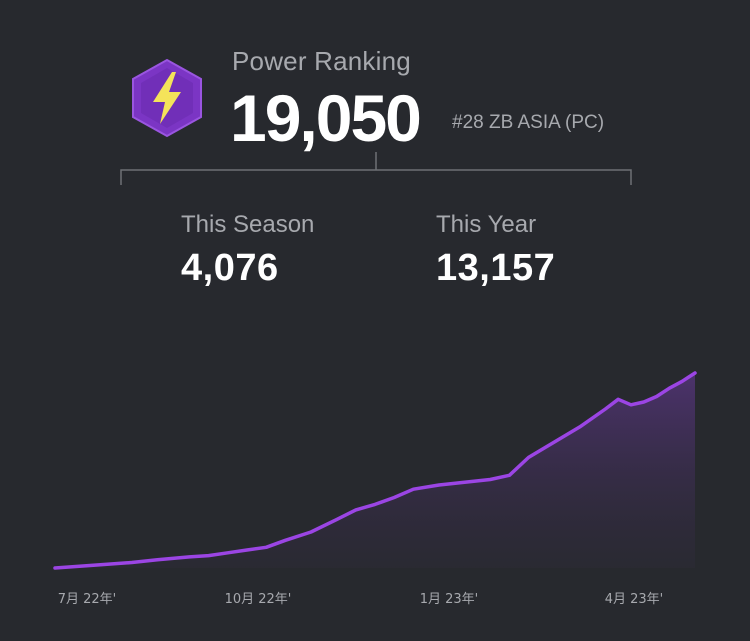  I want to click on x-tick-label: 10月 22年', so click(258, 599).